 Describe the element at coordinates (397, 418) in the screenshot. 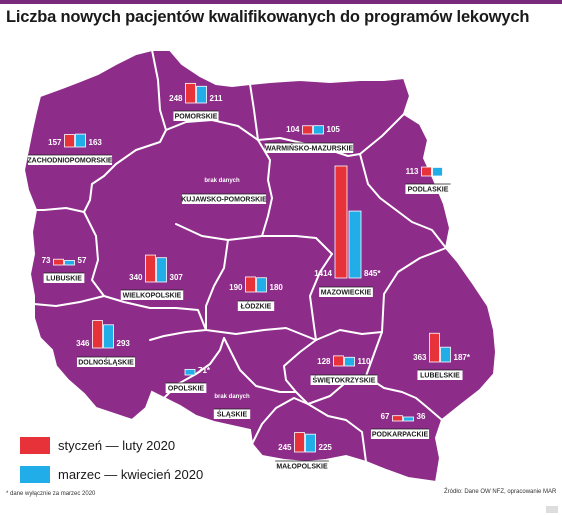

I see `bar-series1-podkarpackie` at that location.